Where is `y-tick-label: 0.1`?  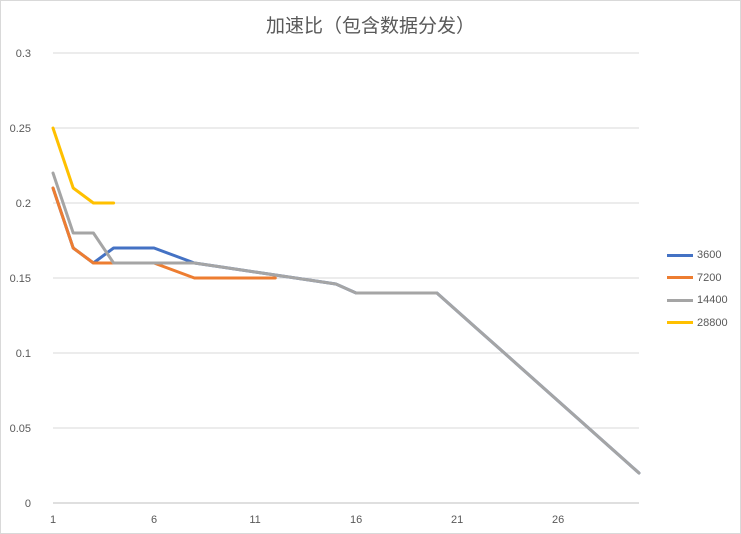
y-tick-label: 0.1 is located at coordinates (23, 354).